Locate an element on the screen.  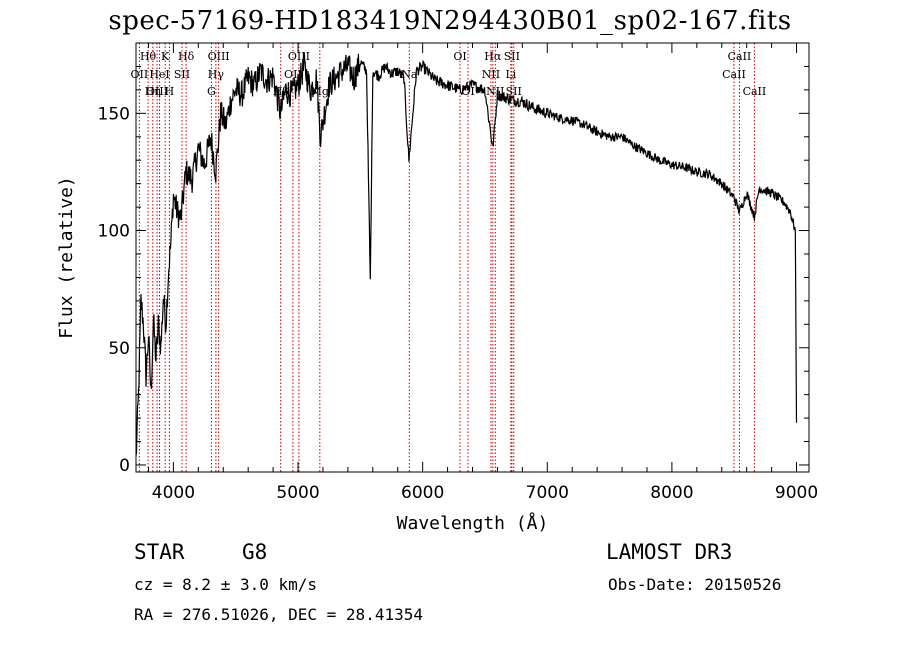
line-mark-label: NII is located at coordinates (491, 74).